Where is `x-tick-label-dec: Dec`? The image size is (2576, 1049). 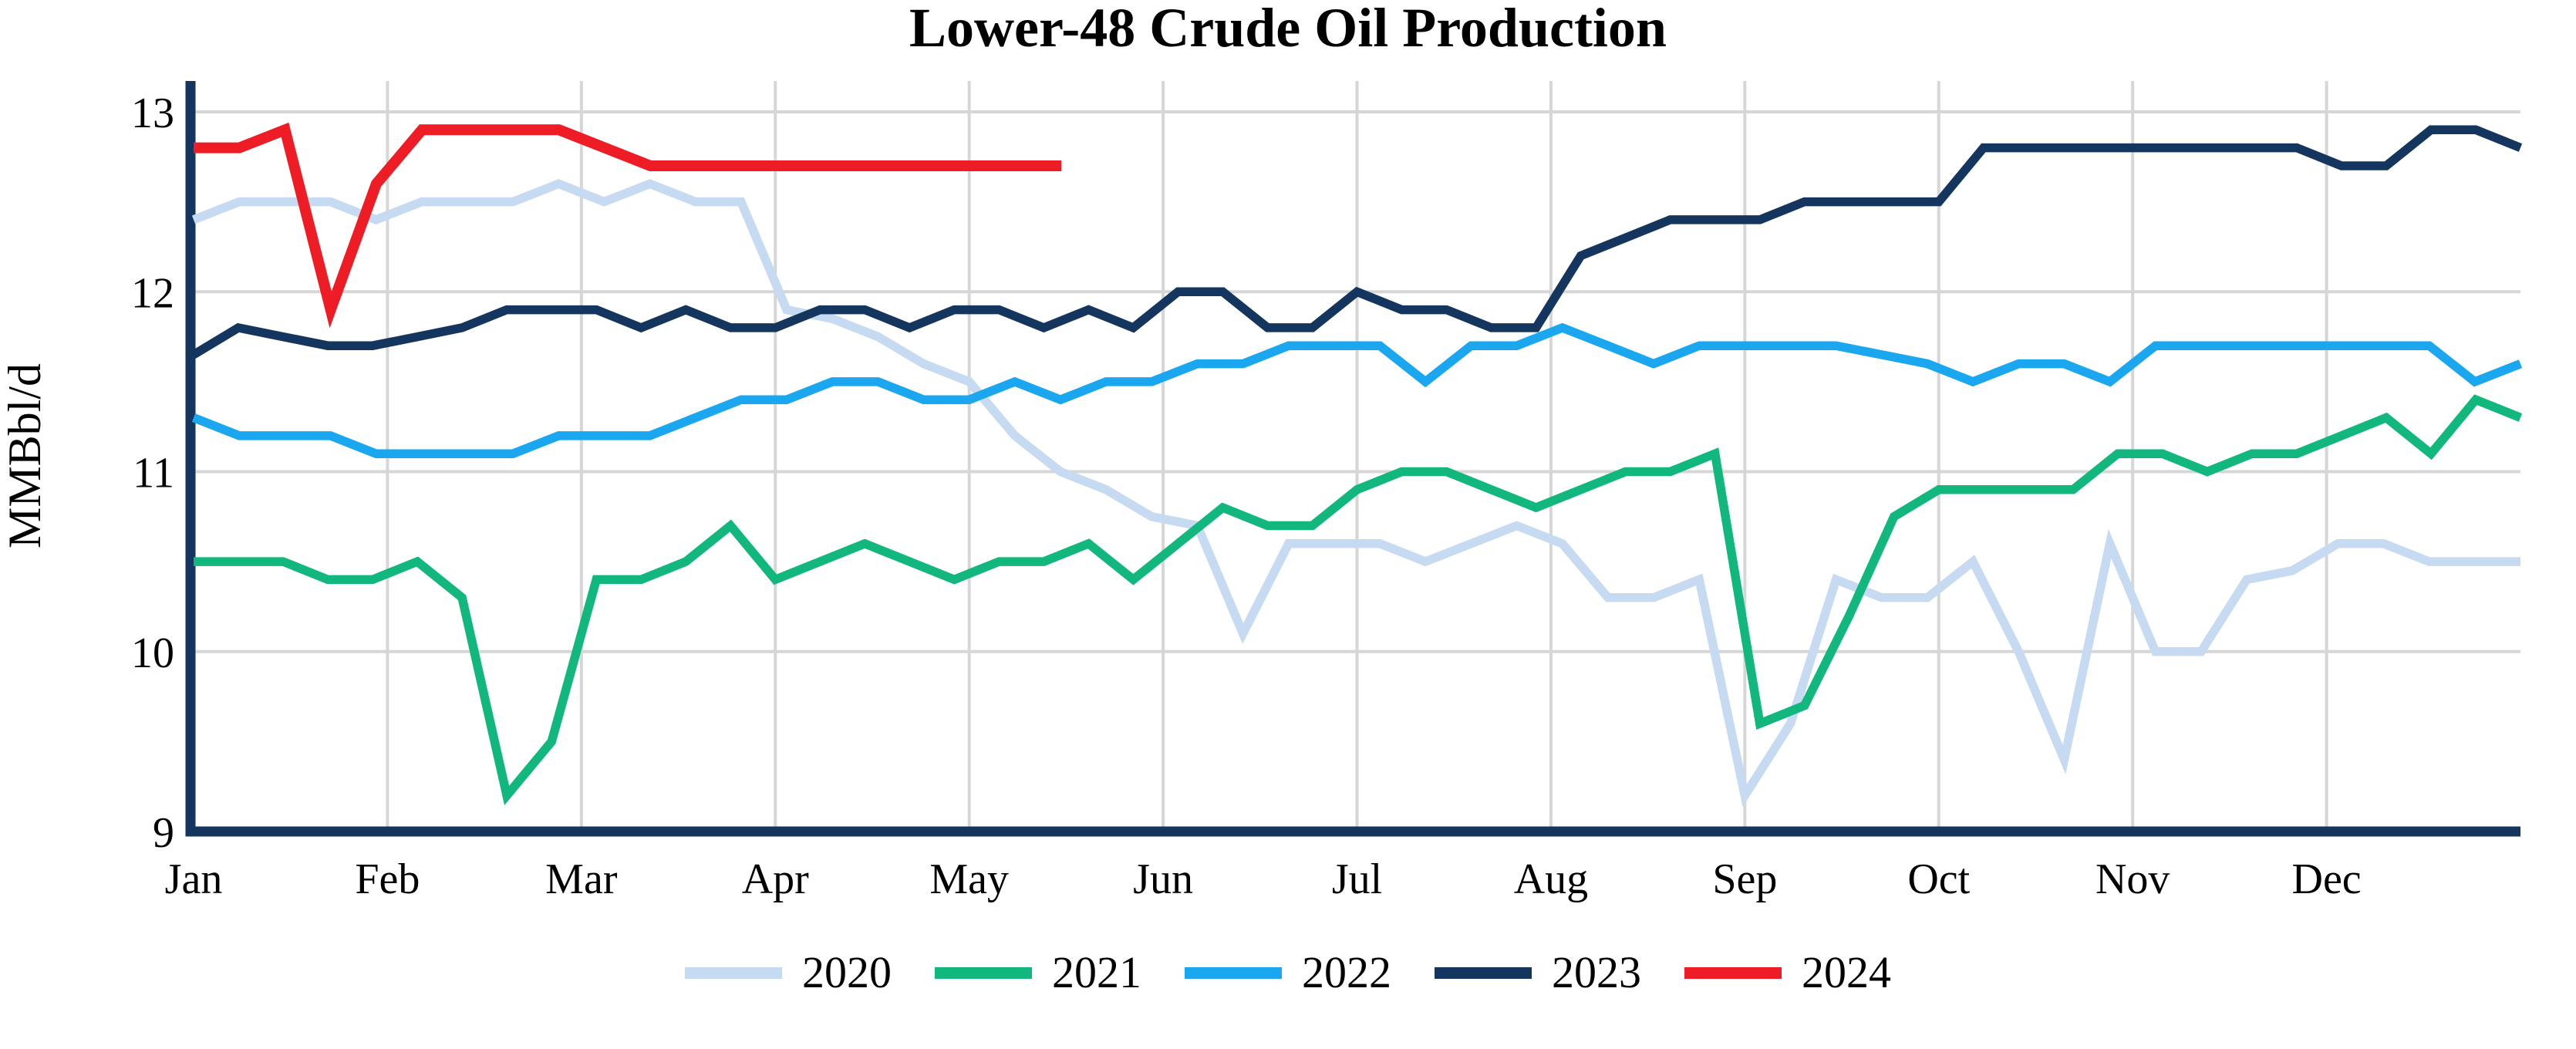 x-tick-label-dec: Dec is located at coordinates (2327, 879).